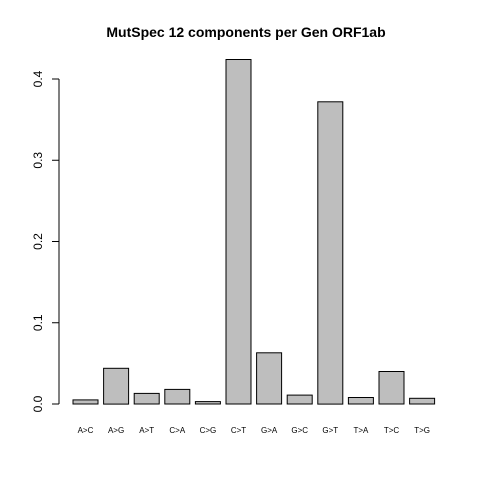 The image size is (480, 485). I want to click on x-tick-labels: A>C A>G A>T C>A C>G C>T G>A G>C G>T T>A T>C T>G, so click(254, 430).